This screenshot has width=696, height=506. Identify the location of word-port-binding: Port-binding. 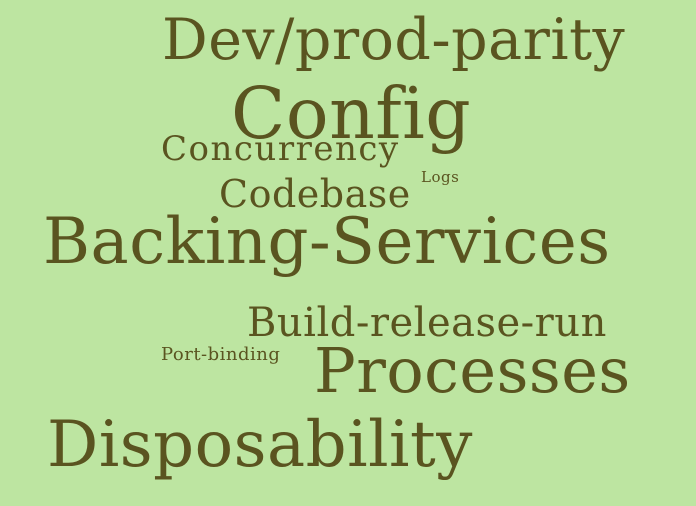
(221, 354).